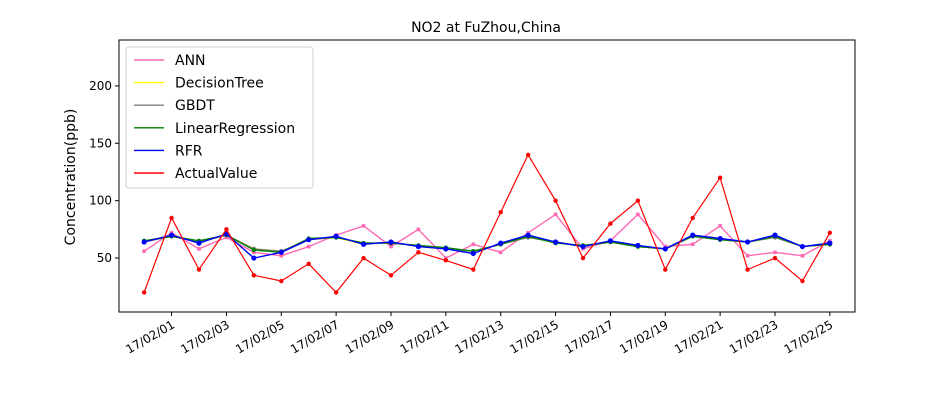  What do you see at coordinates (174, 106) in the screenshot?
I see `legend-item-gbdt: GBDT` at bounding box center [174, 106].